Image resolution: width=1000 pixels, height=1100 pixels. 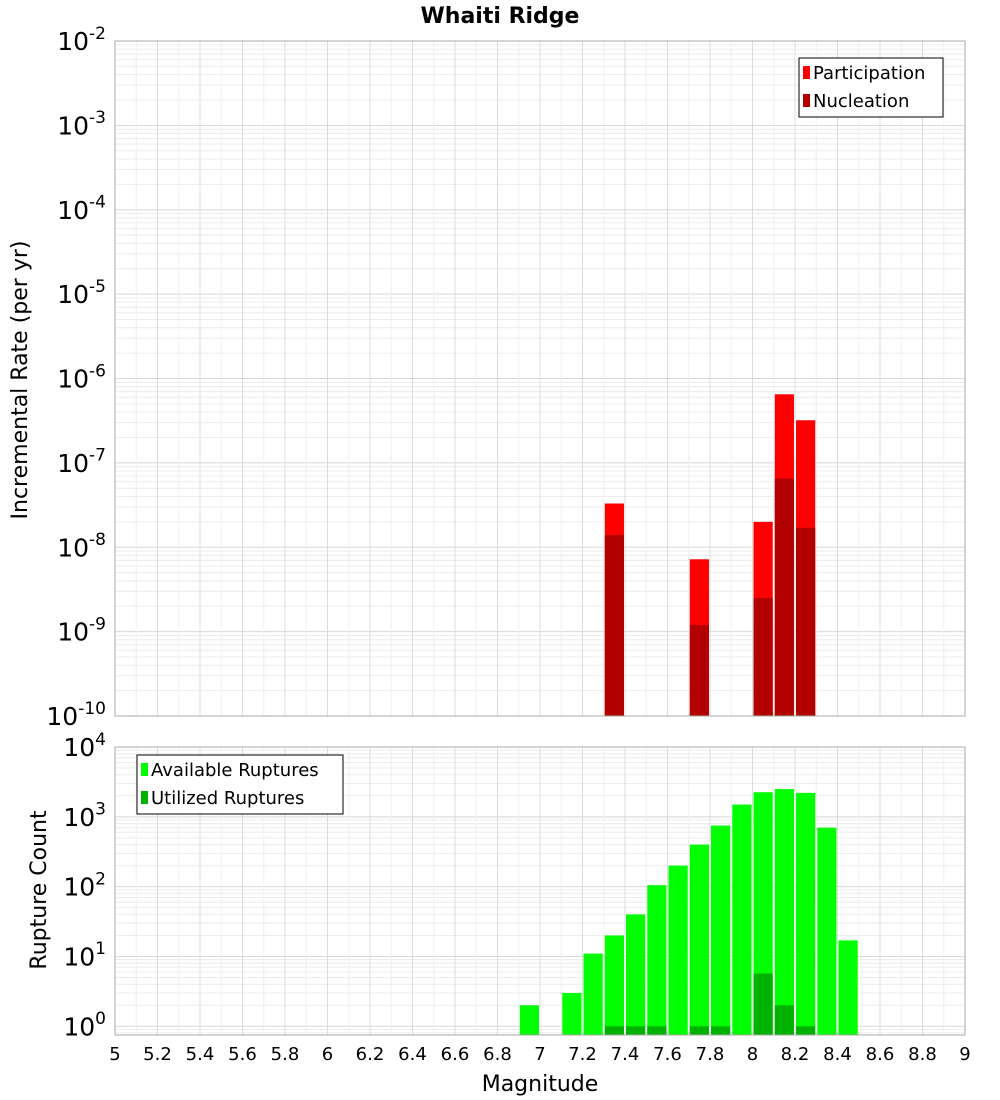 What do you see at coordinates (710, 1054) in the screenshot?
I see `x-tick-label: 7.8` at bounding box center [710, 1054].